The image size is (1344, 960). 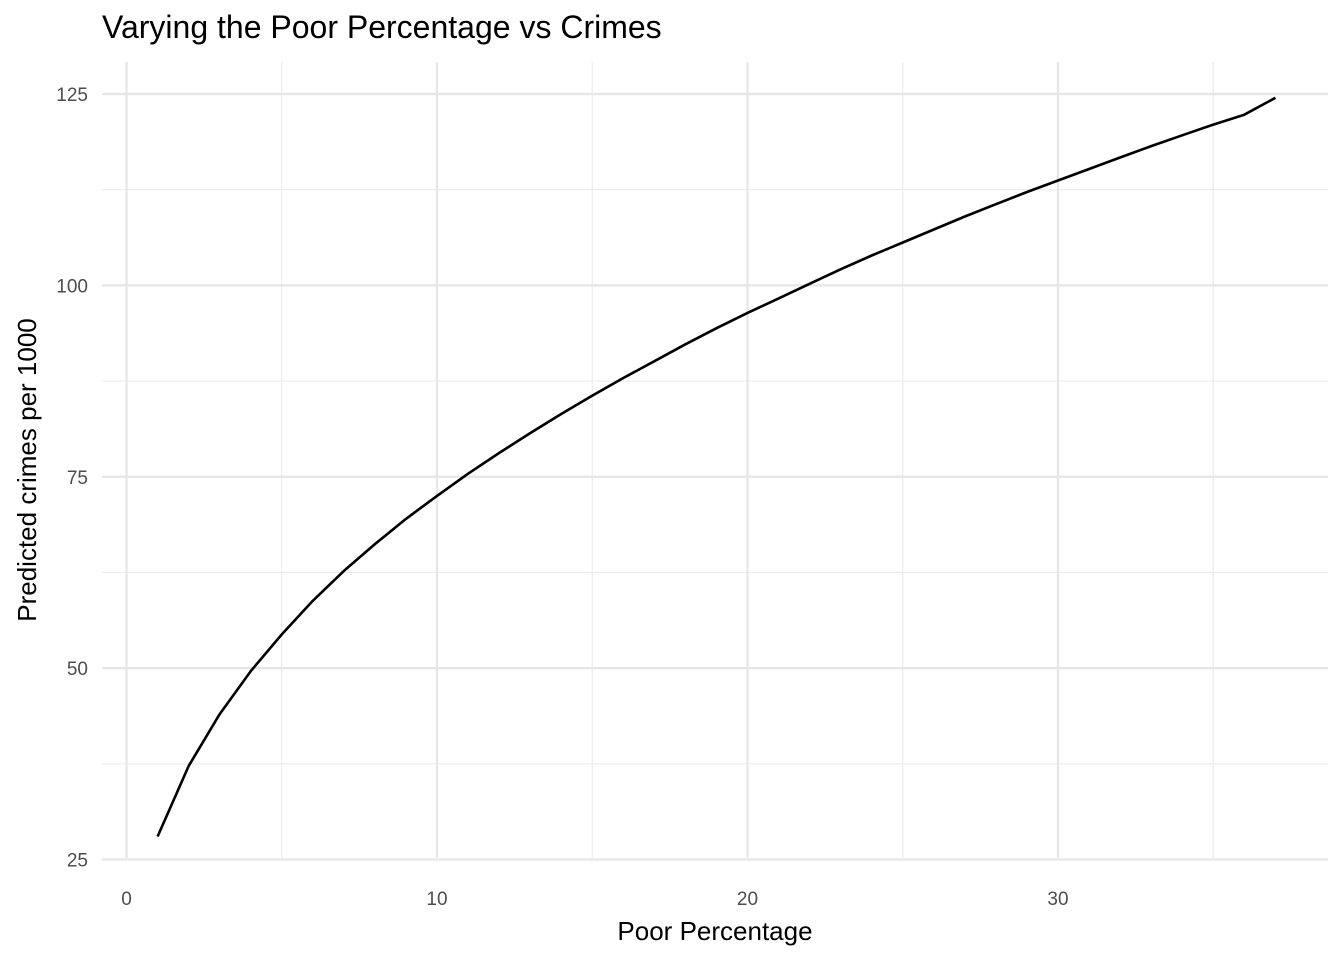 What do you see at coordinates (77, 861) in the screenshot?
I see `y-tick-label: 25` at bounding box center [77, 861].